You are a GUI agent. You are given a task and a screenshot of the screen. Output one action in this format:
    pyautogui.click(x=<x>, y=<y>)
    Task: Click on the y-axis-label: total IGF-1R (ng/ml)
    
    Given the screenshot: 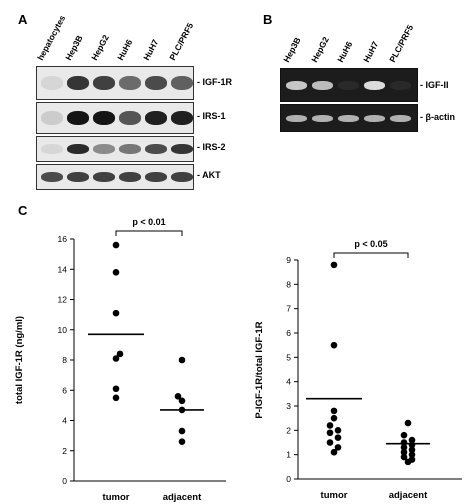 What is the action you would take?
    pyautogui.click(x=19, y=360)
    